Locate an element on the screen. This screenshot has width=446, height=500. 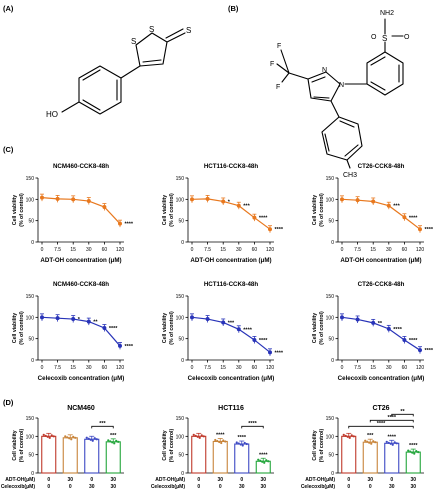
significance-bracket is located at coordinates (102, 427).